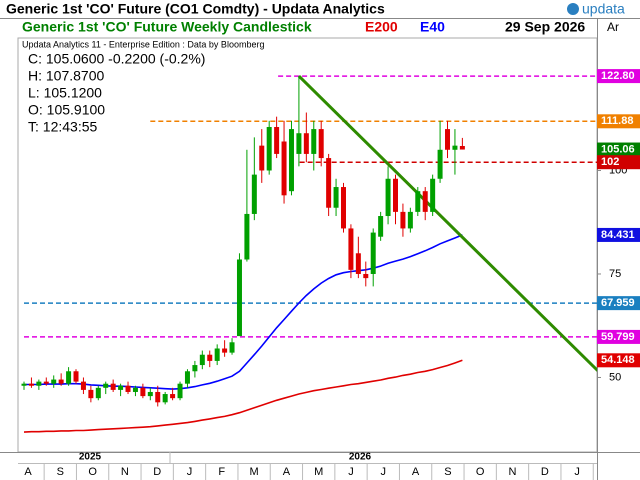 The image size is (640, 480). What do you see at coordinates (545, 27) in the screenshot?
I see `chart-date: 29 Sep 2026` at bounding box center [545, 27].